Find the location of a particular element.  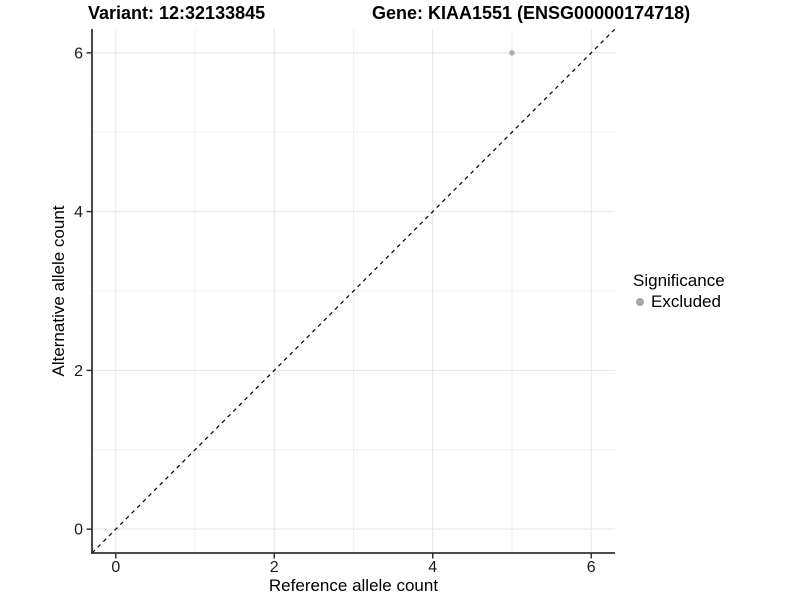

legend-point-icon is located at coordinates (640, 302).